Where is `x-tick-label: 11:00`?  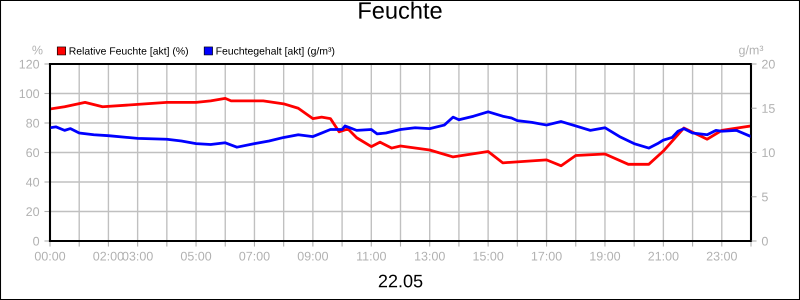
x-tick-label: 11:00 is located at coordinates (371, 256).